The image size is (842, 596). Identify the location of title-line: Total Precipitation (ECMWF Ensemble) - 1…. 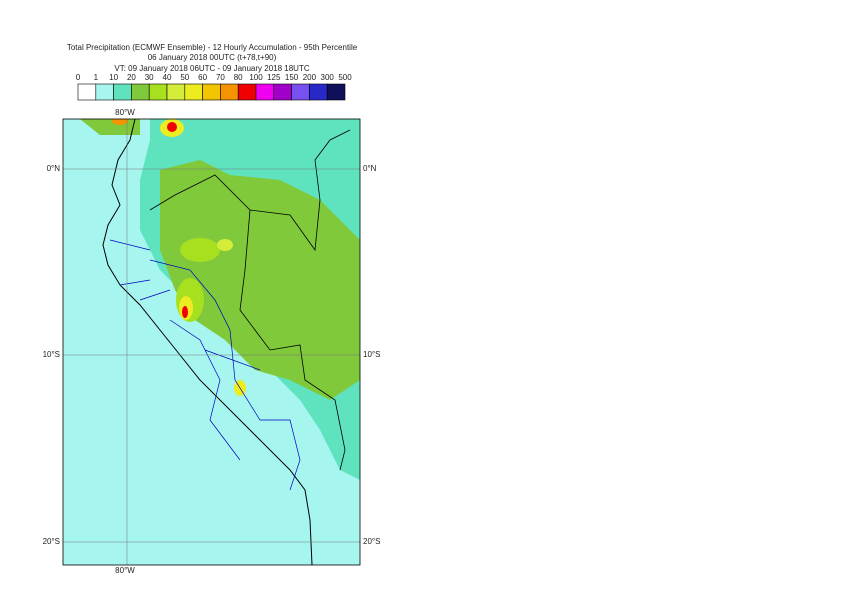
(212, 47).